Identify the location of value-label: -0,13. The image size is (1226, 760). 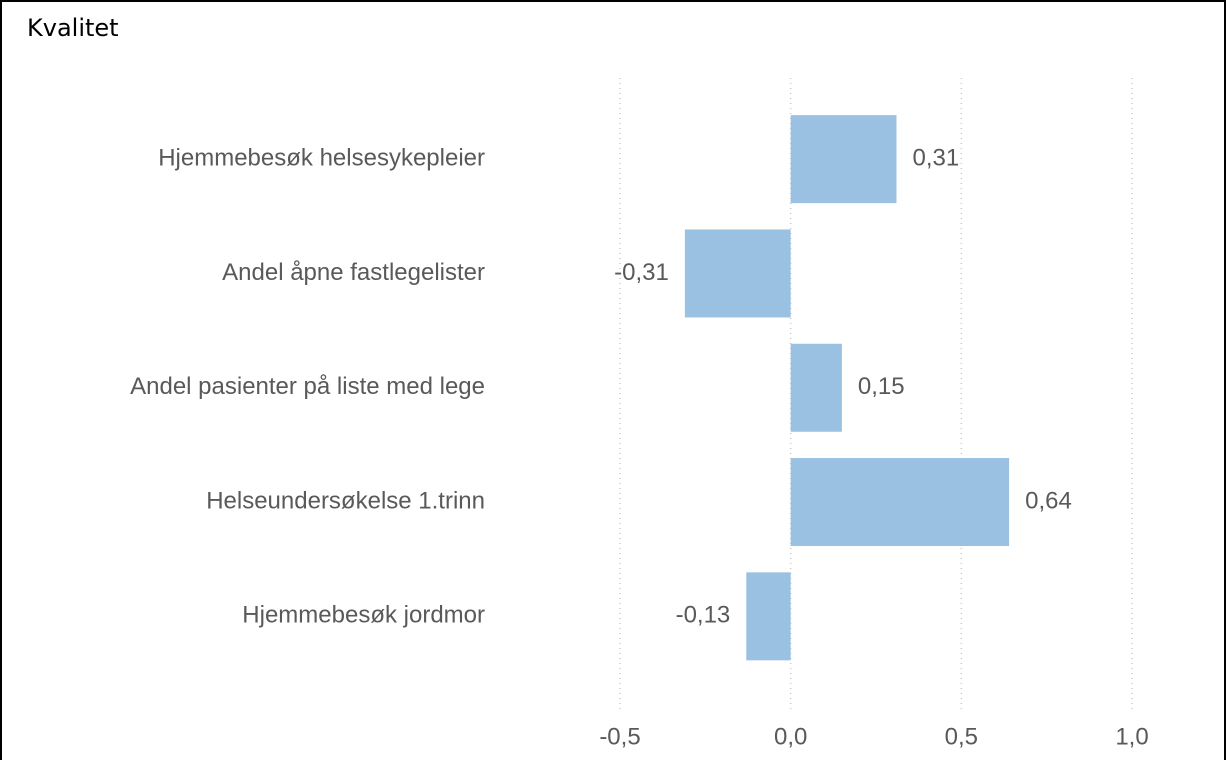
(703, 615).